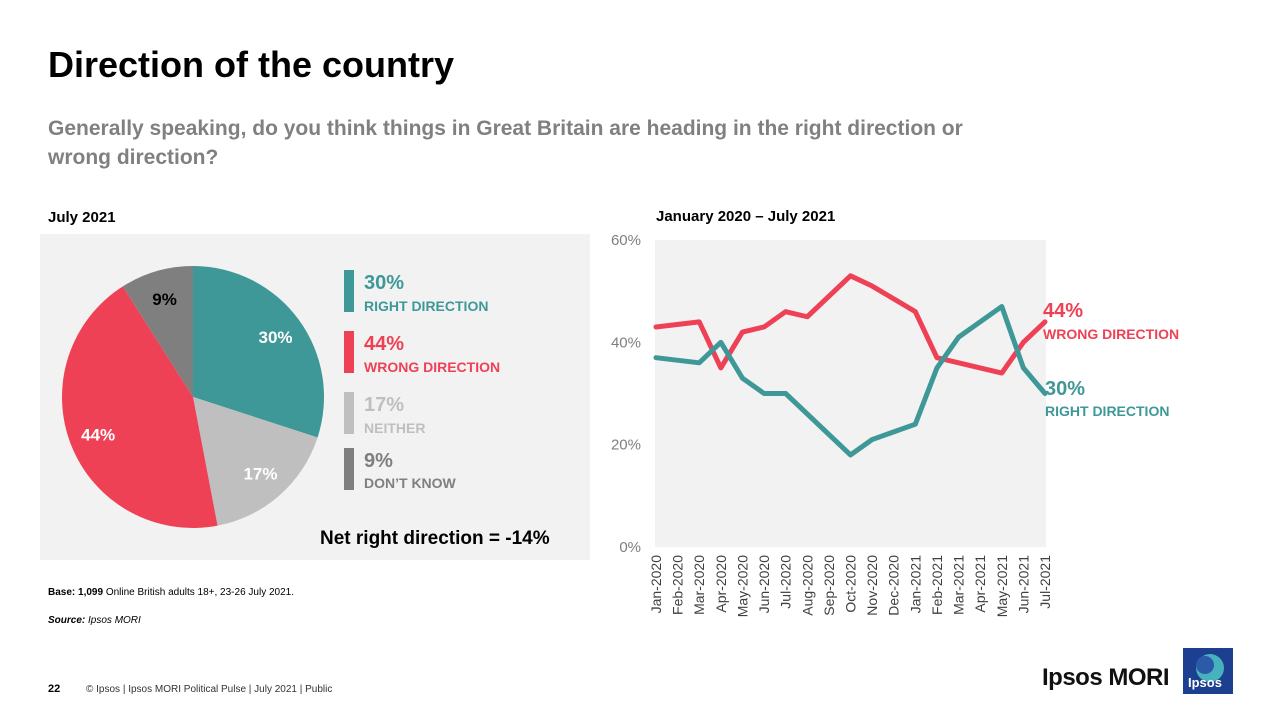 The height and width of the screenshot is (720, 1280). What do you see at coordinates (1205, 682) in the screenshot?
I see `logo-text: Ipsos` at bounding box center [1205, 682].